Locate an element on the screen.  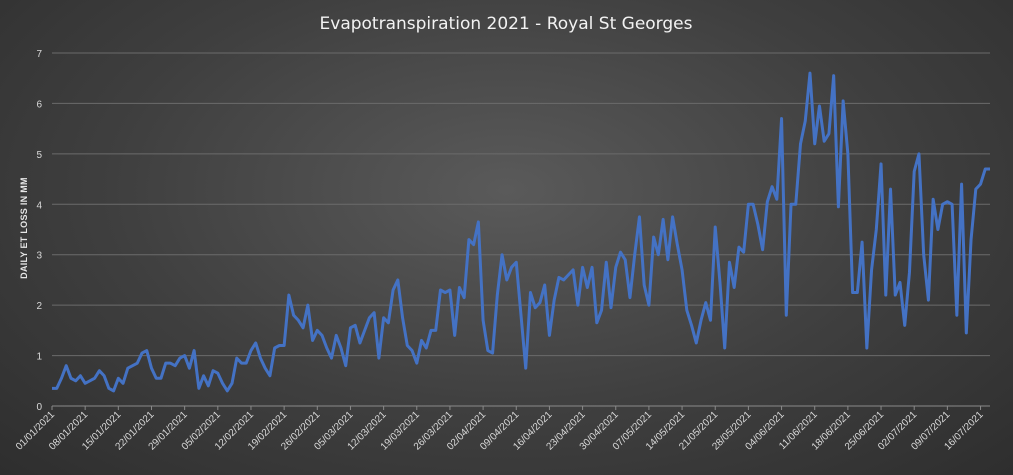
y-tick-label: 2 is located at coordinates (39, 306).